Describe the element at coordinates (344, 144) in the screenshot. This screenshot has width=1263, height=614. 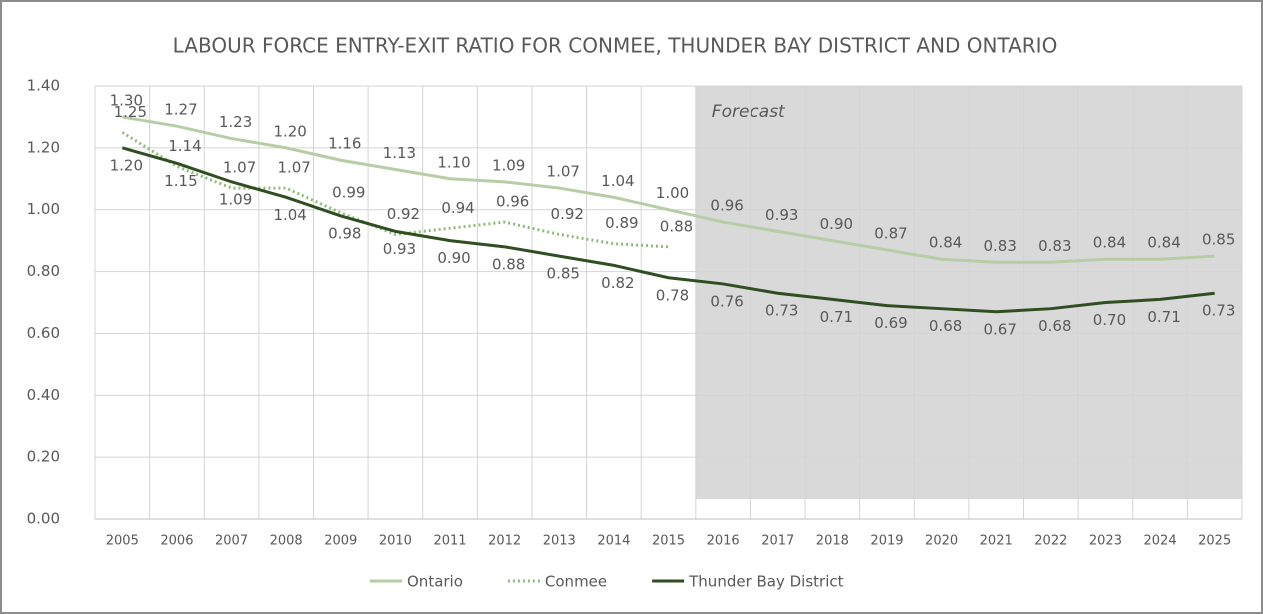
I see `data-label: 1.16` at that location.